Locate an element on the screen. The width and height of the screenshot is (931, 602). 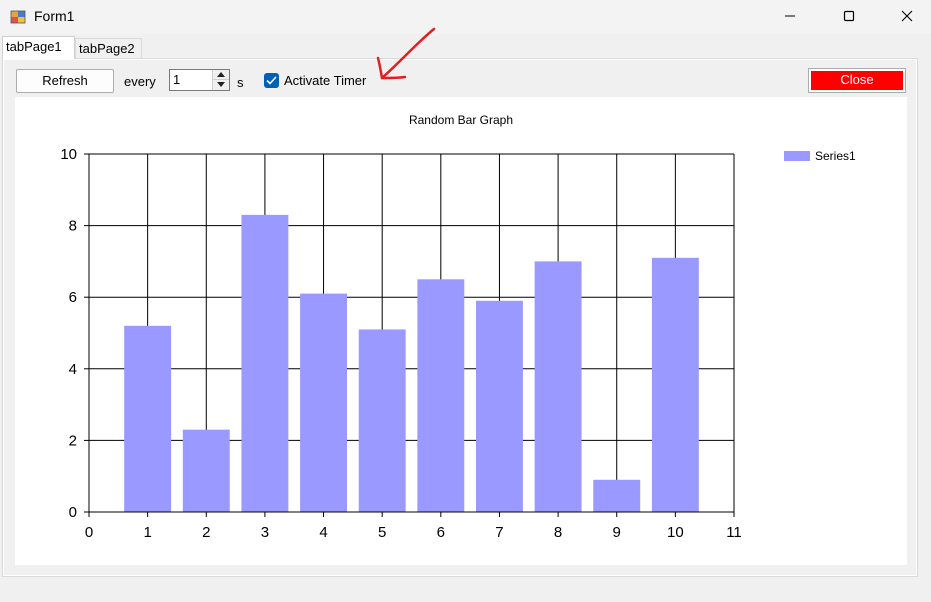
legend-label: Series1 is located at coordinates (835, 156).